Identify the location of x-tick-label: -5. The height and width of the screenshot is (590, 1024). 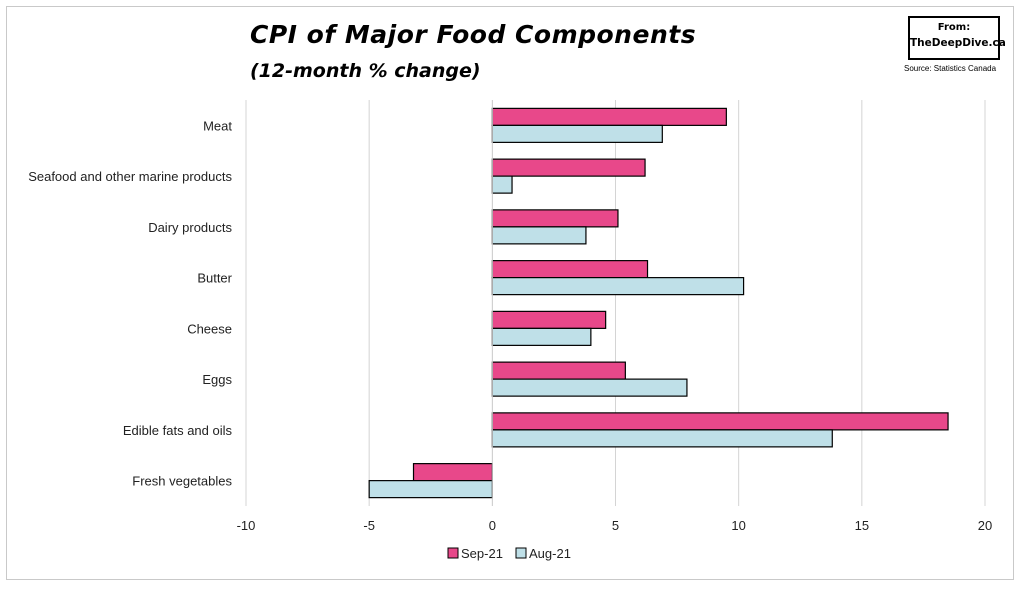
(369, 525).